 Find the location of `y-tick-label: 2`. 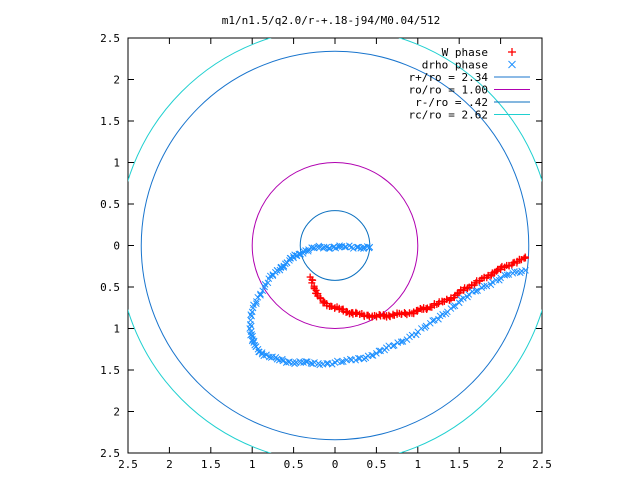

y-tick-label: 2 is located at coordinates (116, 80).